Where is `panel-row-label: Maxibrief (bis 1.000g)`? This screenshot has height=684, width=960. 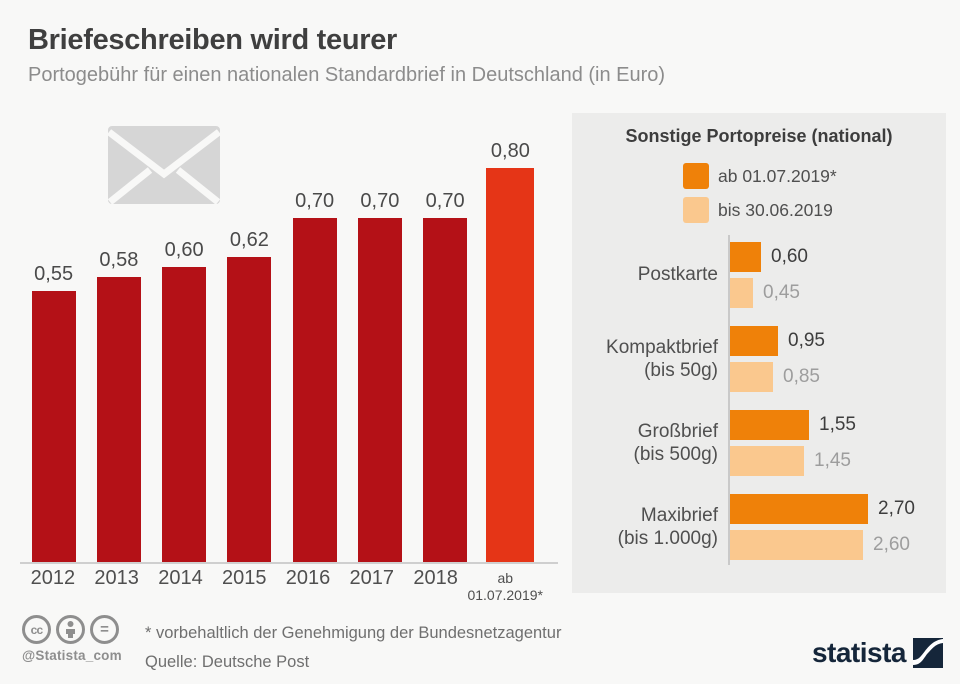 panel-row-label: Maxibrief (bis 1.000g) is located at coordinates (667, 526).